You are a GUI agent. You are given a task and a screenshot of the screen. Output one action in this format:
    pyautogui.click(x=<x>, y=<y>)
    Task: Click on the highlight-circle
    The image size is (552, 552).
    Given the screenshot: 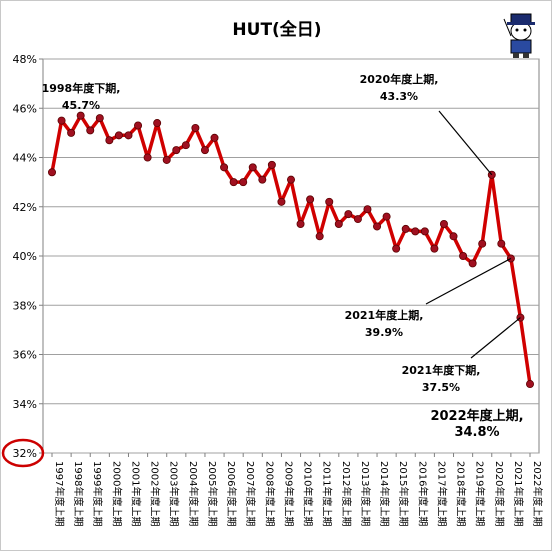 What is the action you would take?
    pyautogui.click(x=23, y=453)
    